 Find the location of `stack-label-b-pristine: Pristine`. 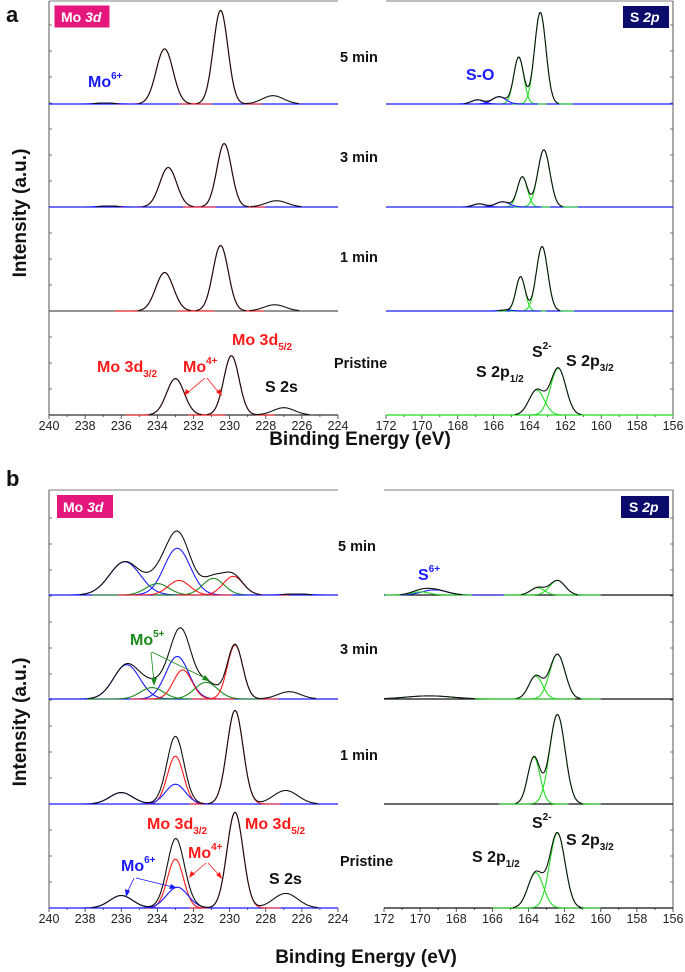

stack-label-b-pristine: Pristine is located at coordinates (366, 862).